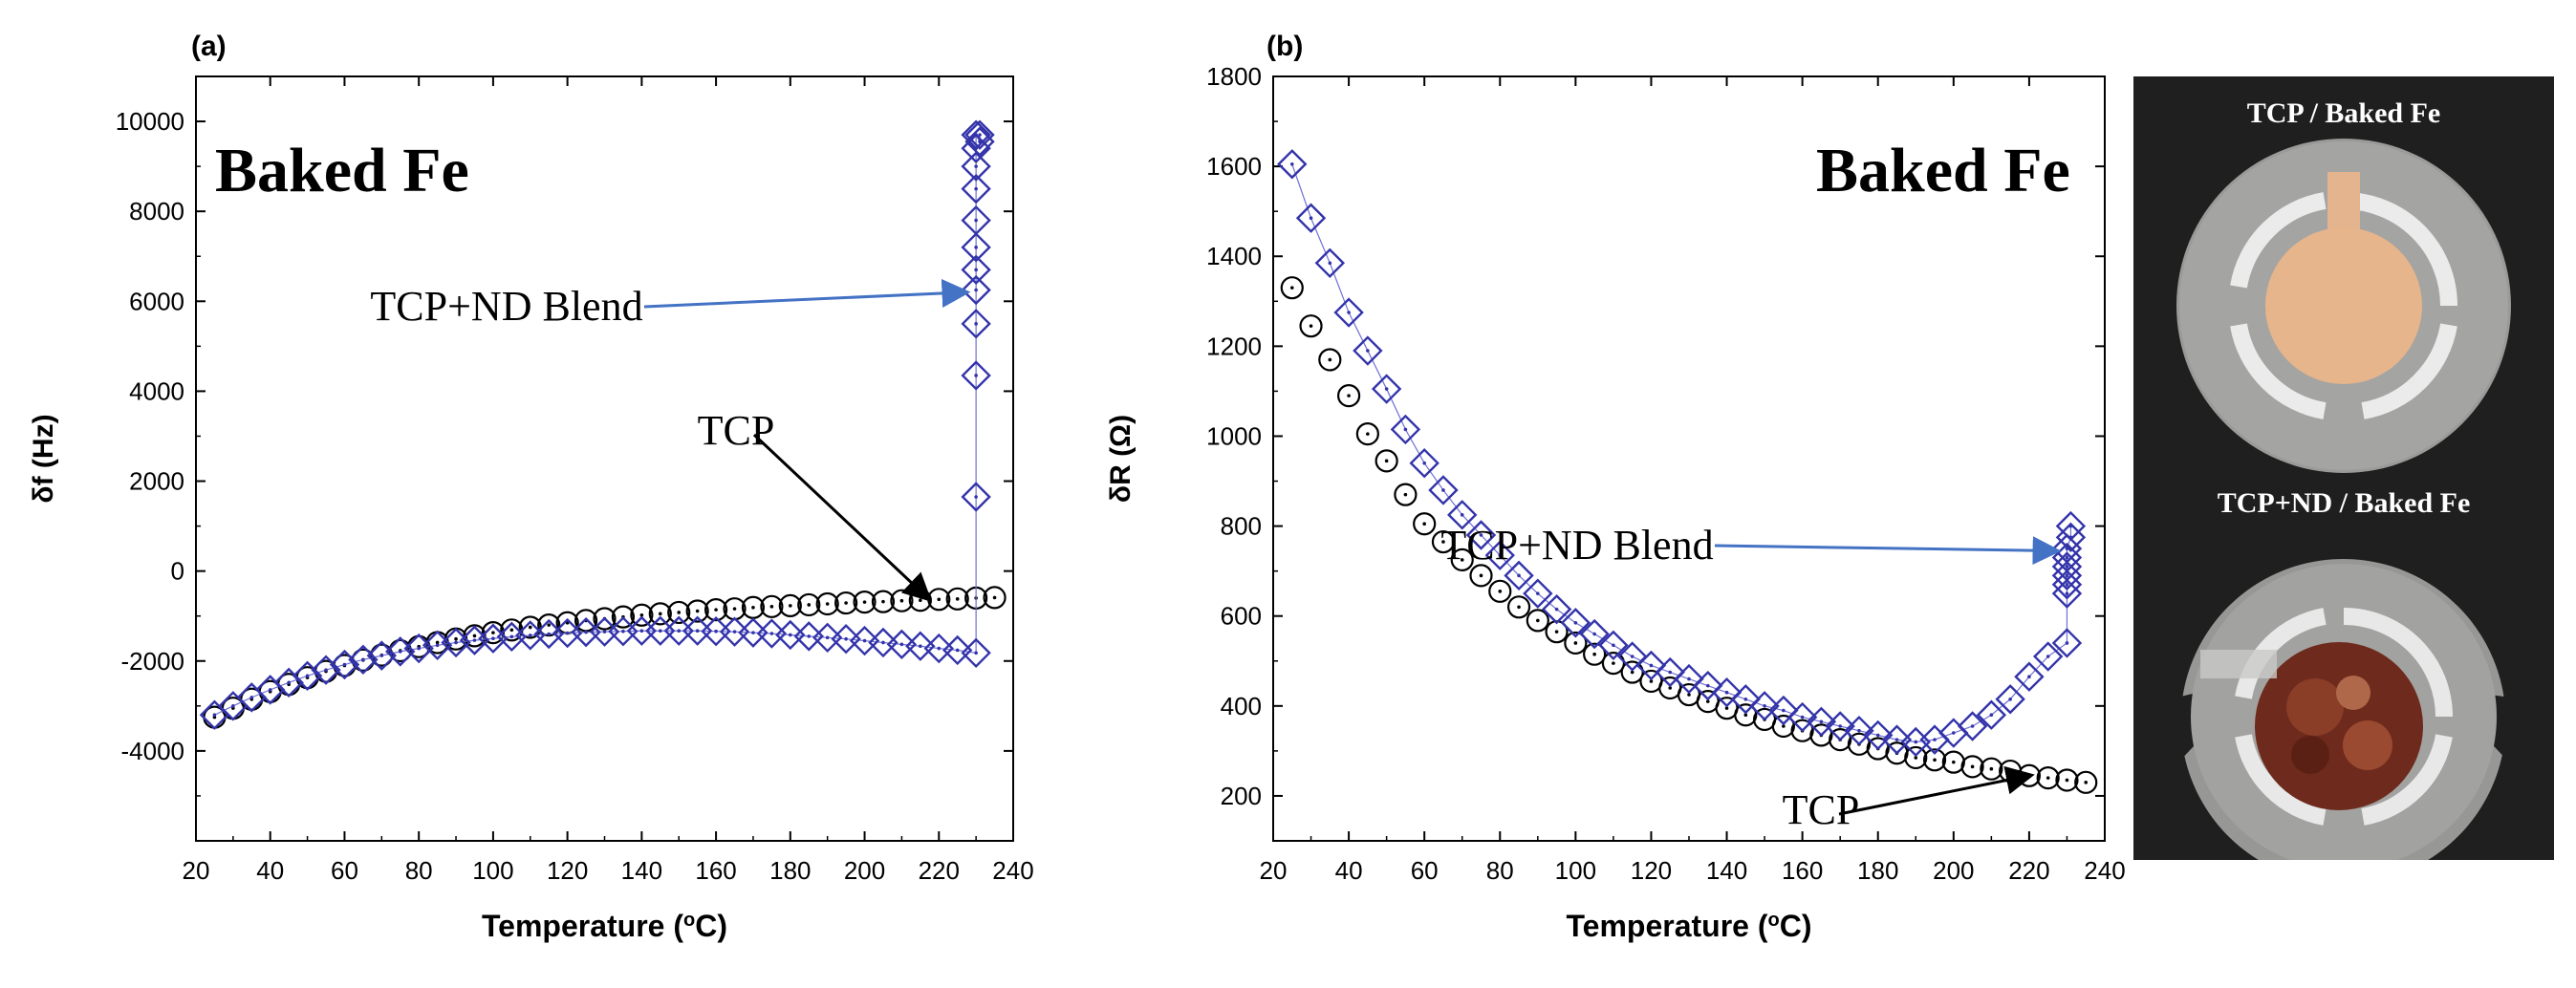 This screenshot has width=2576, height=988. I want to click on annotation-arrow, so click(807, 293).